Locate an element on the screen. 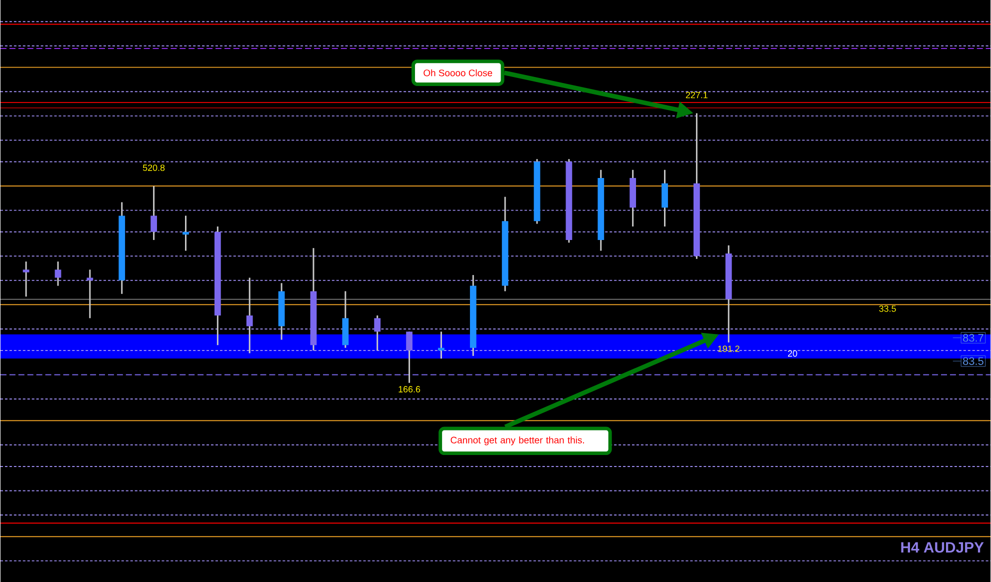 The width and height of the screenshot is (991, 582). text: Oh Soooo Close is located at coordinates (458, 72).